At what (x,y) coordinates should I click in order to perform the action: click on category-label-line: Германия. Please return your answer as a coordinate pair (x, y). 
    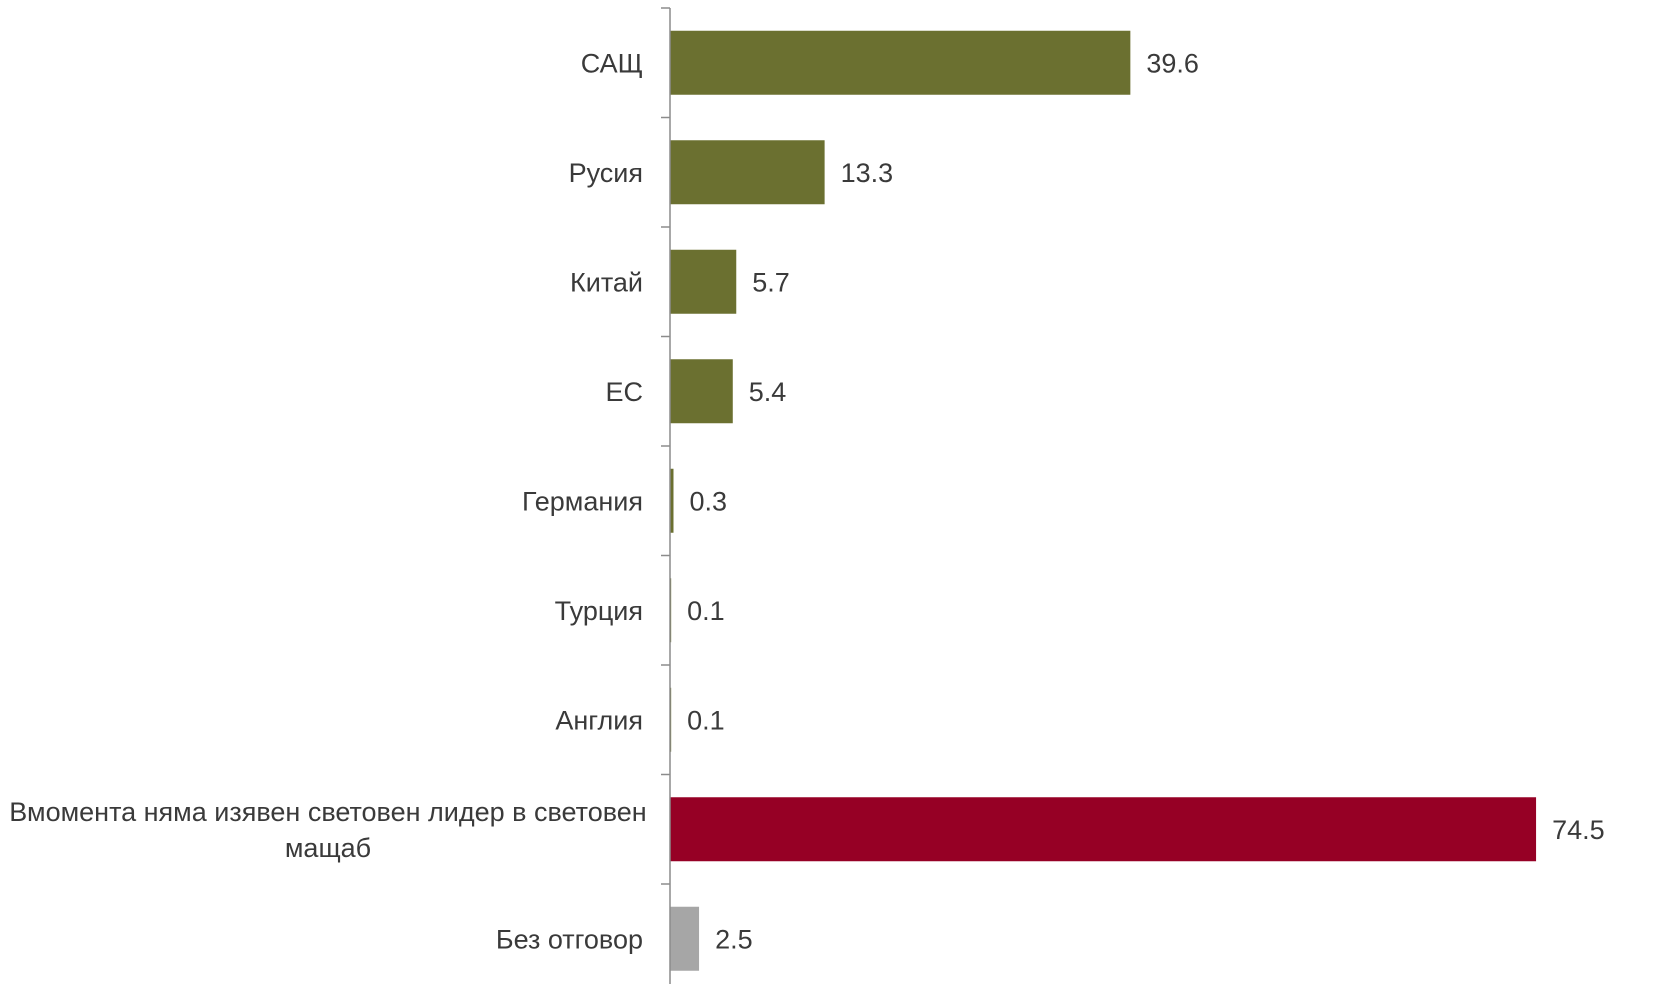
    Looking at the image, I should click on (582, 501).